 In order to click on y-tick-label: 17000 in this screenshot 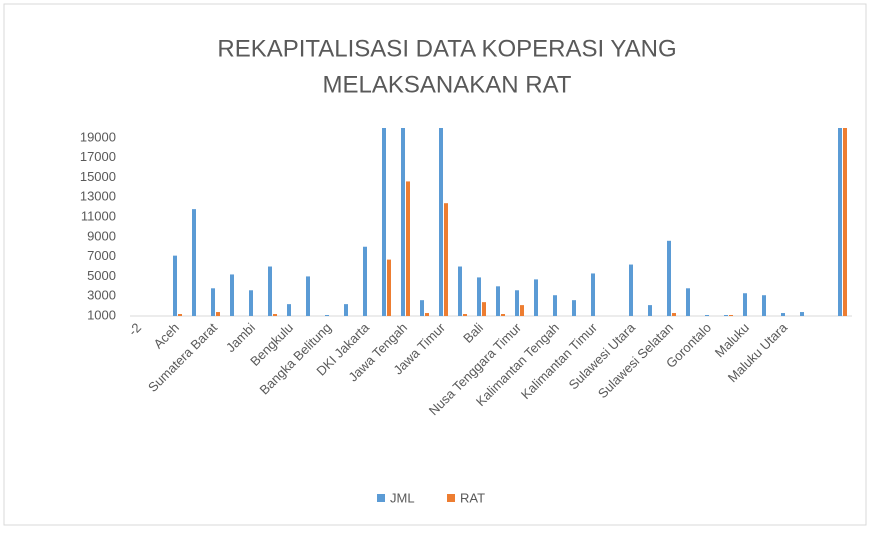, I will do `click(98, 156)`.